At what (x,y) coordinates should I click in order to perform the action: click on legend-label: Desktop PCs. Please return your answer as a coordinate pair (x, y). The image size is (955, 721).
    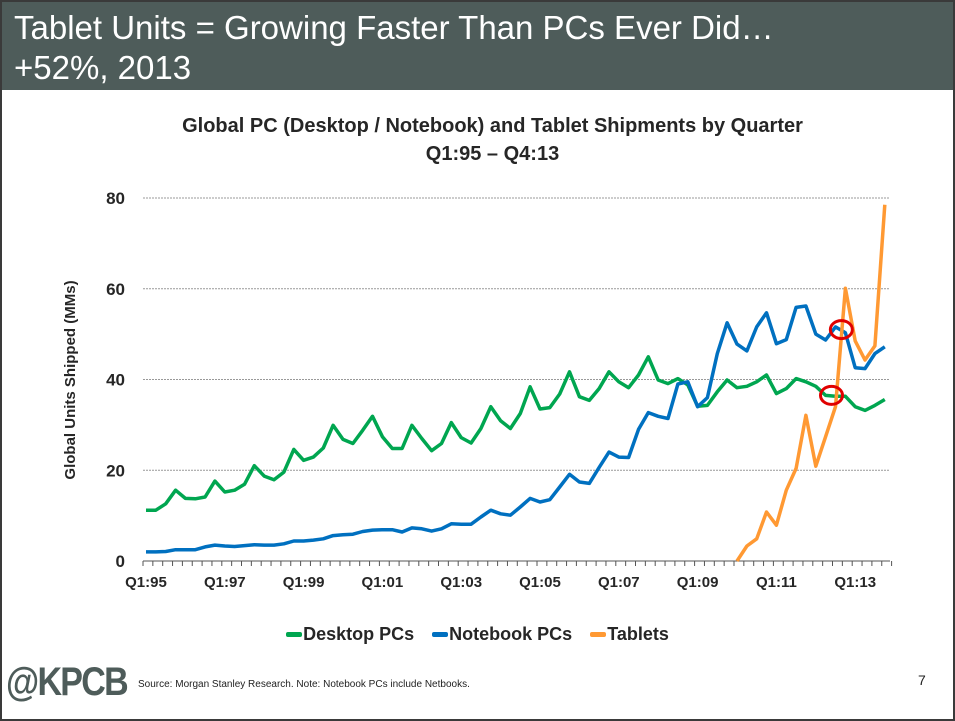
    Looking at the image, I should click on (359, 634).